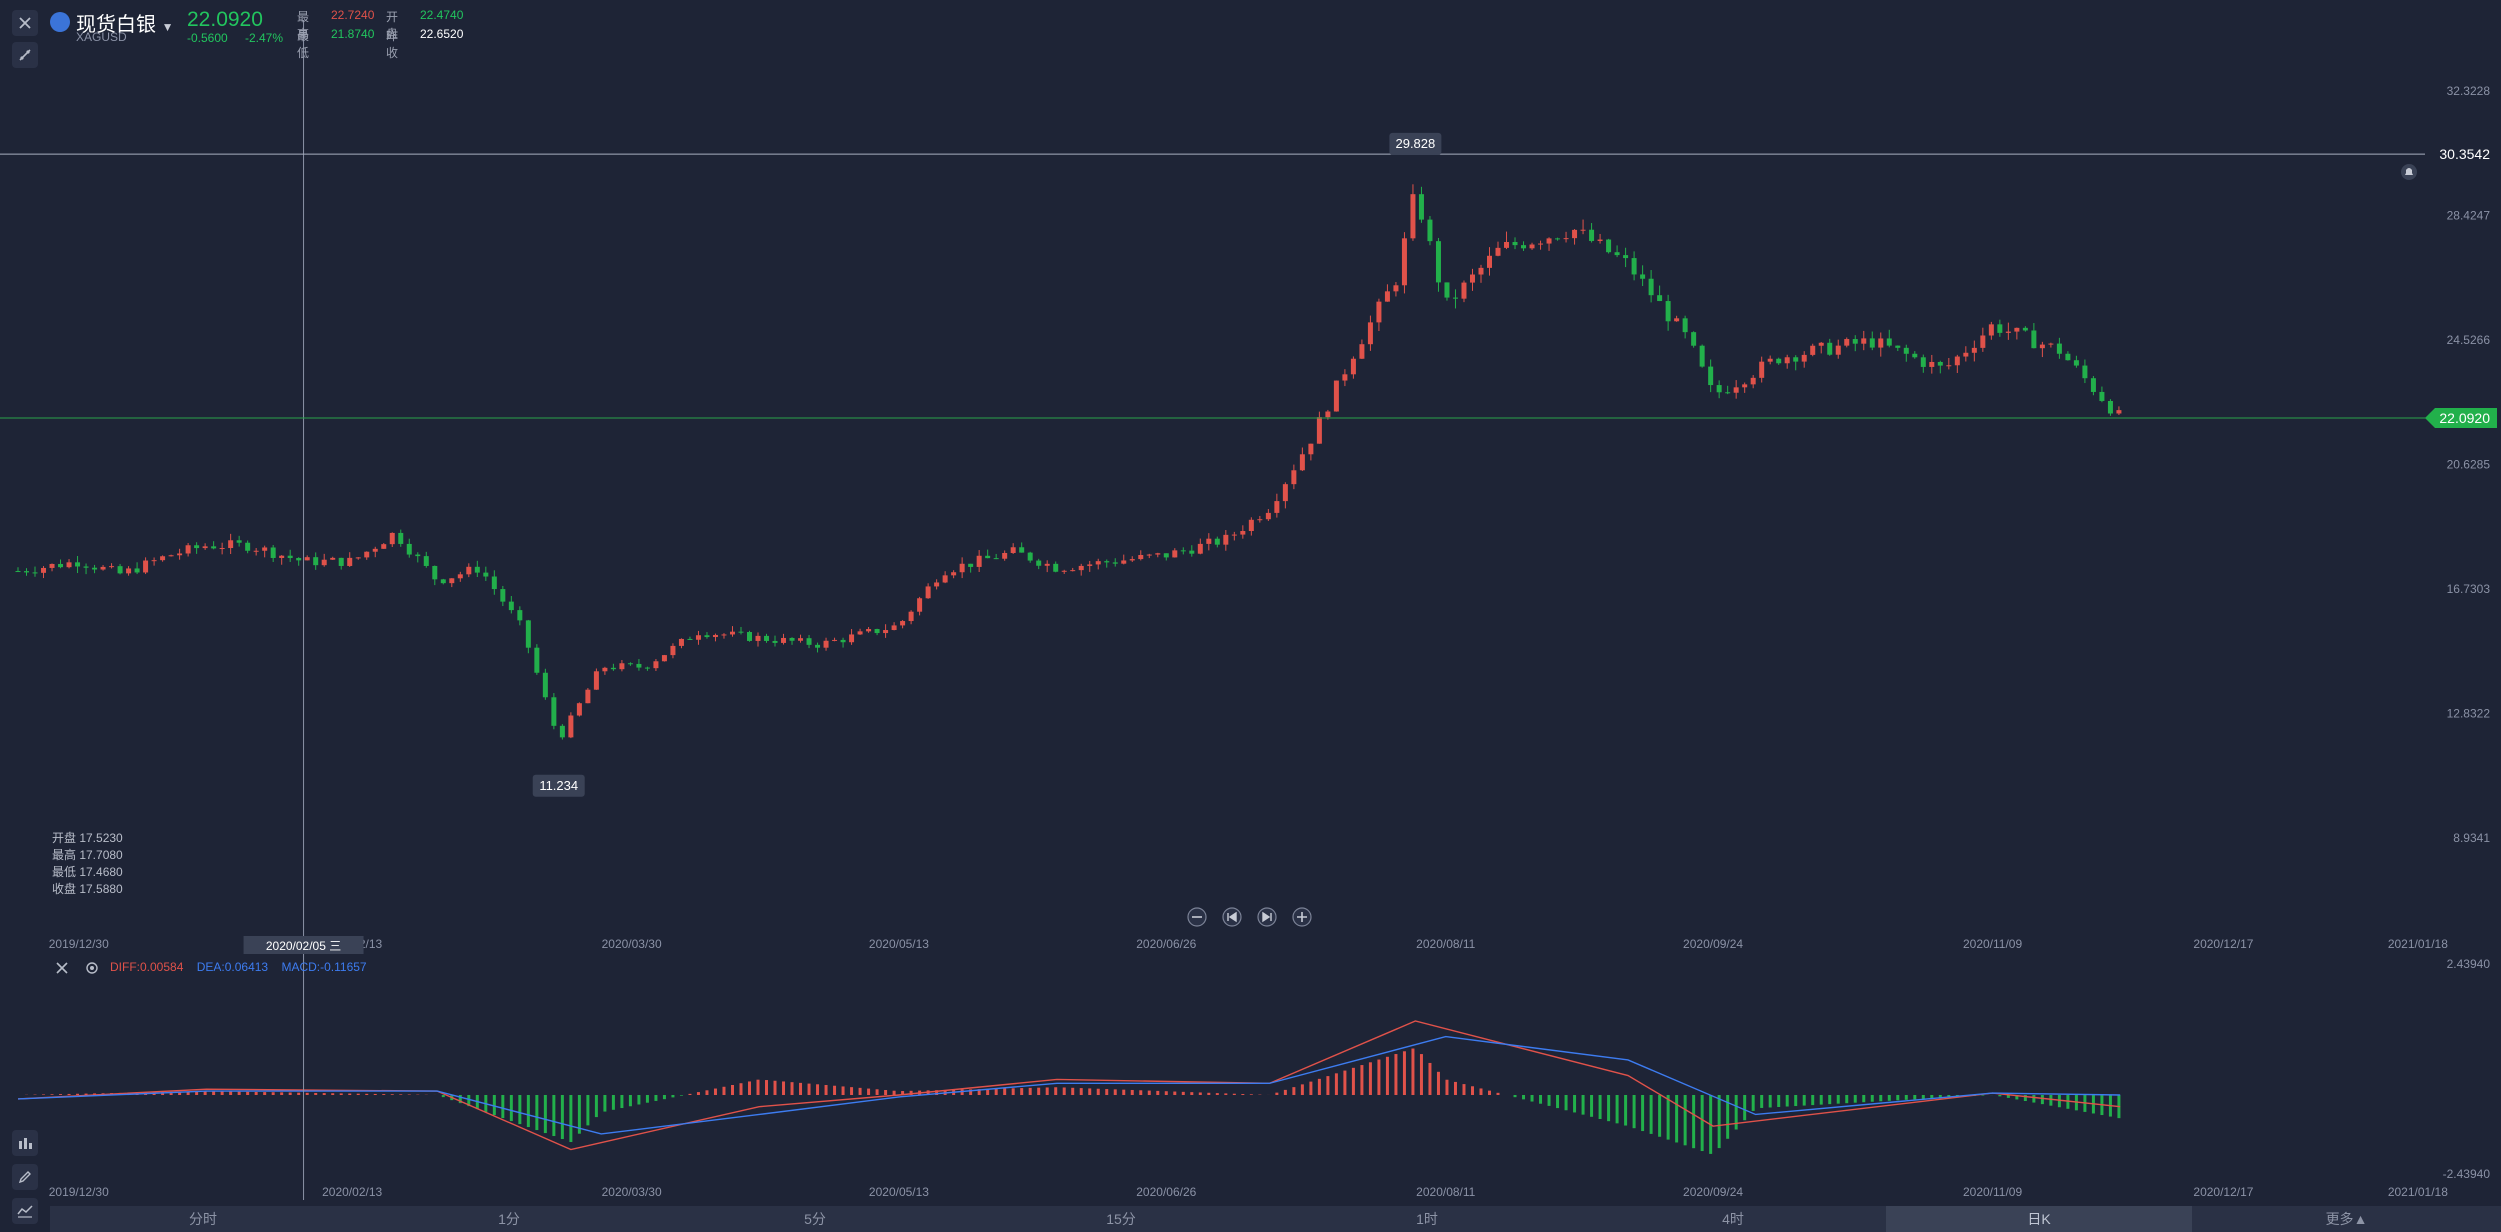  I want to click on macd-close-icon, so click(62, 970).